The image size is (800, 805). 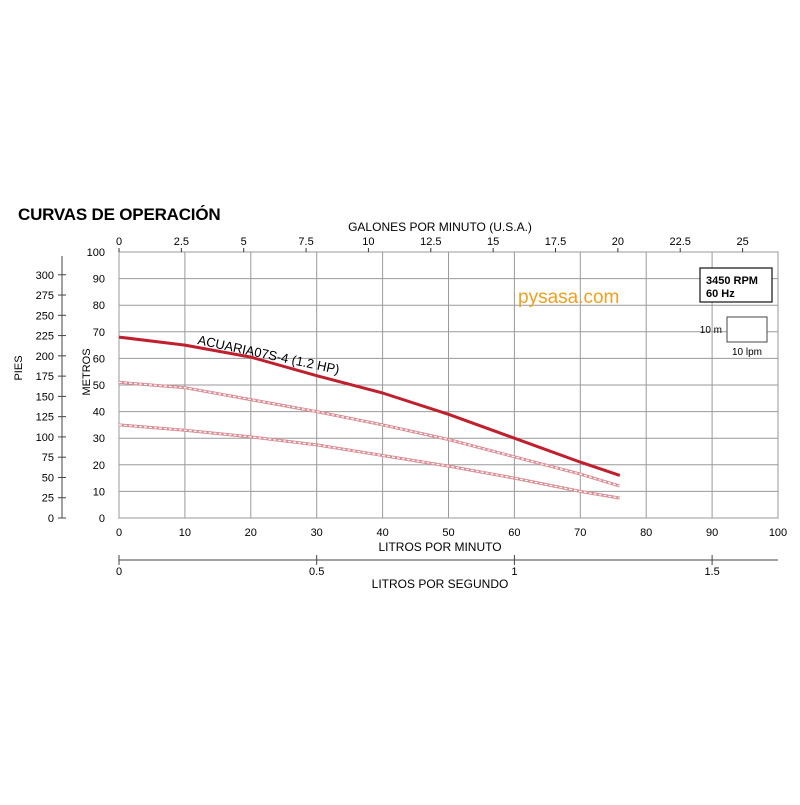 I want to click on series-line-main, so click(x=369, y=406).